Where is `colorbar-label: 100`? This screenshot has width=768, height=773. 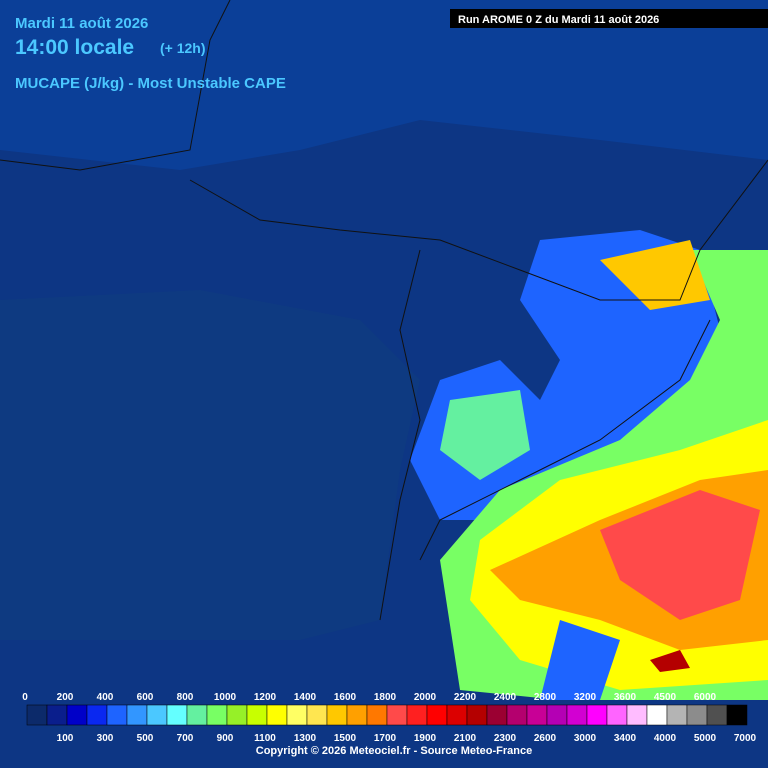
colorbar-label: 100 is located at coordinates (65, 738).